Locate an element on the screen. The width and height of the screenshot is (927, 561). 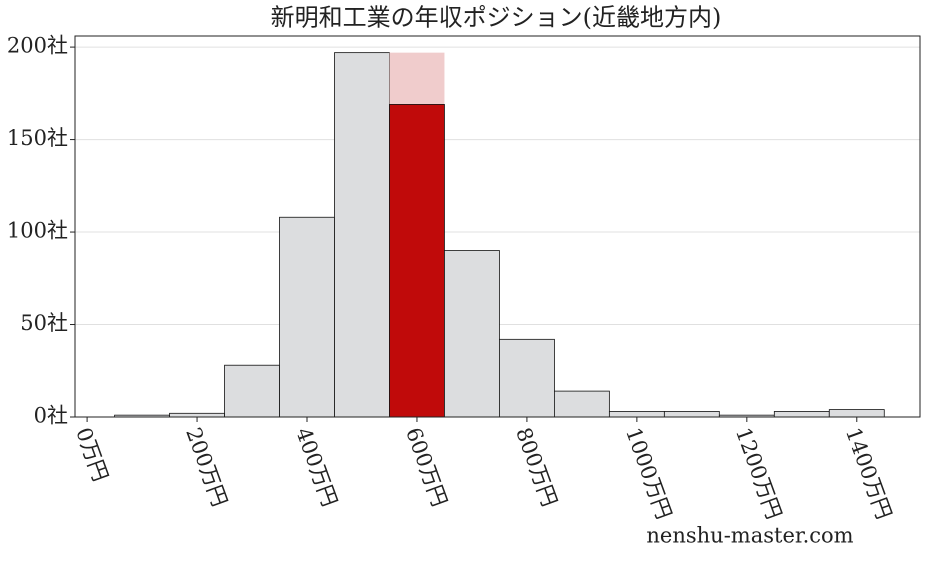
x-tick-label: 800万円 is located at coordinates (536, 466).